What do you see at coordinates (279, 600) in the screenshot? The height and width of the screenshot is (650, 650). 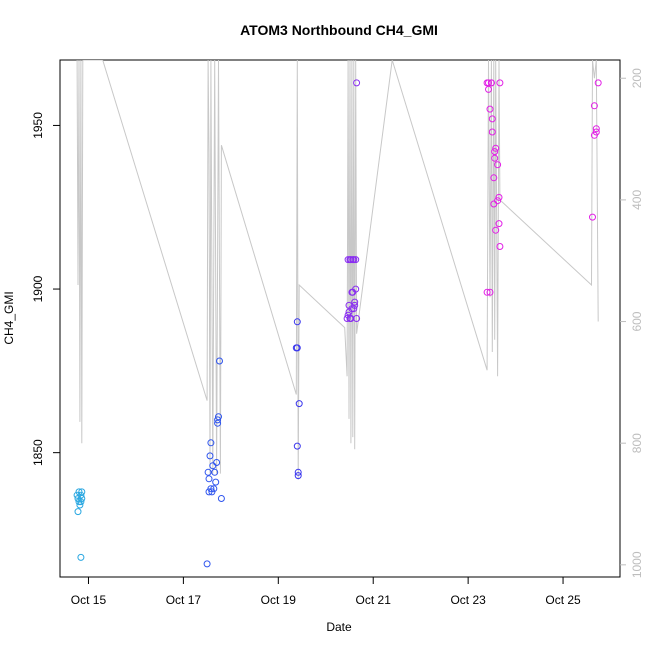 I see `x-tick-label: Oct 19` at bounding box center [279, 600].